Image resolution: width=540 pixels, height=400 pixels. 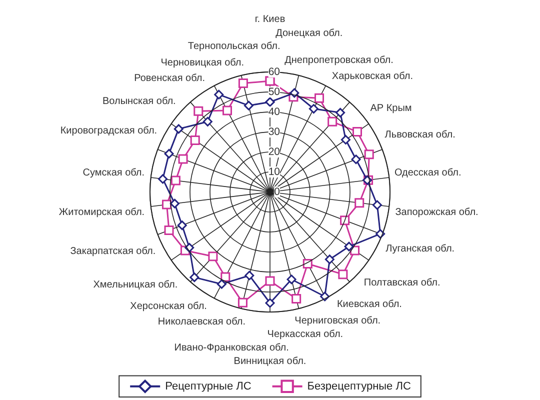 What do you see at coordinates (231, 348) in the screenshot?
I see `spoke-label: Ивано-Франковская обл.` at bounding box center [231, 348].